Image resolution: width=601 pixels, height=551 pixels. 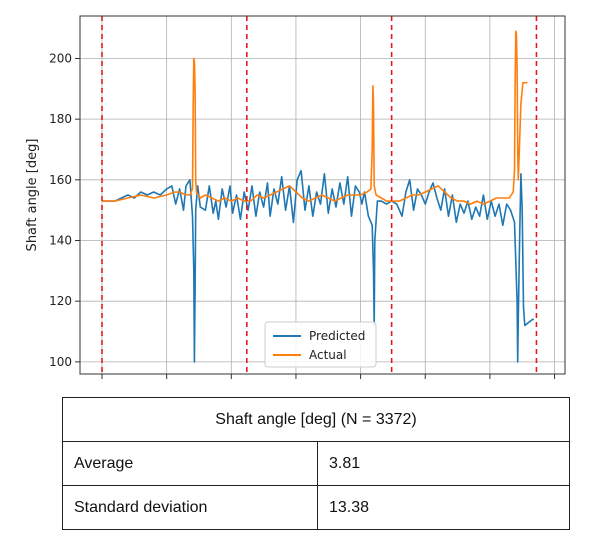 I want to click on y-axis-label: Shaft angle [deg], so click(x=32, y=195).